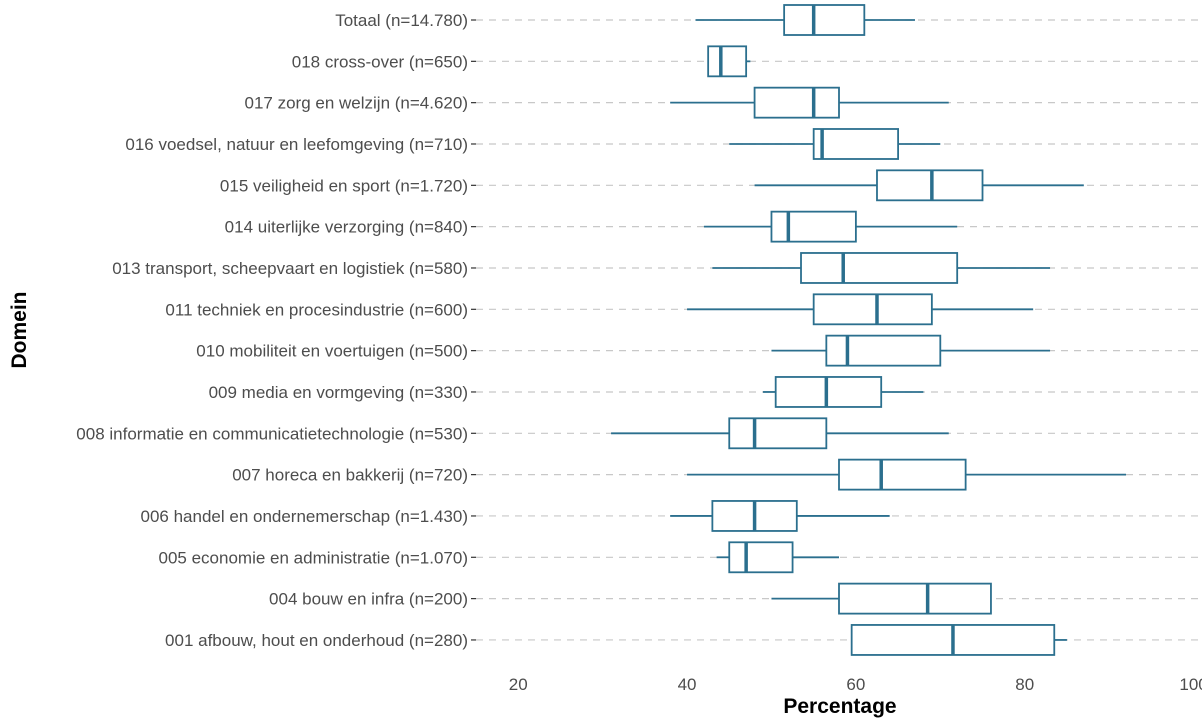 Image resolution: width=1202 pixels, height=725 pixels. Describe the element at coordinates (316, 309) in the screenshot. I see `y-tick-label: 011 techniek en procesindustrie (n=600)` at that location.